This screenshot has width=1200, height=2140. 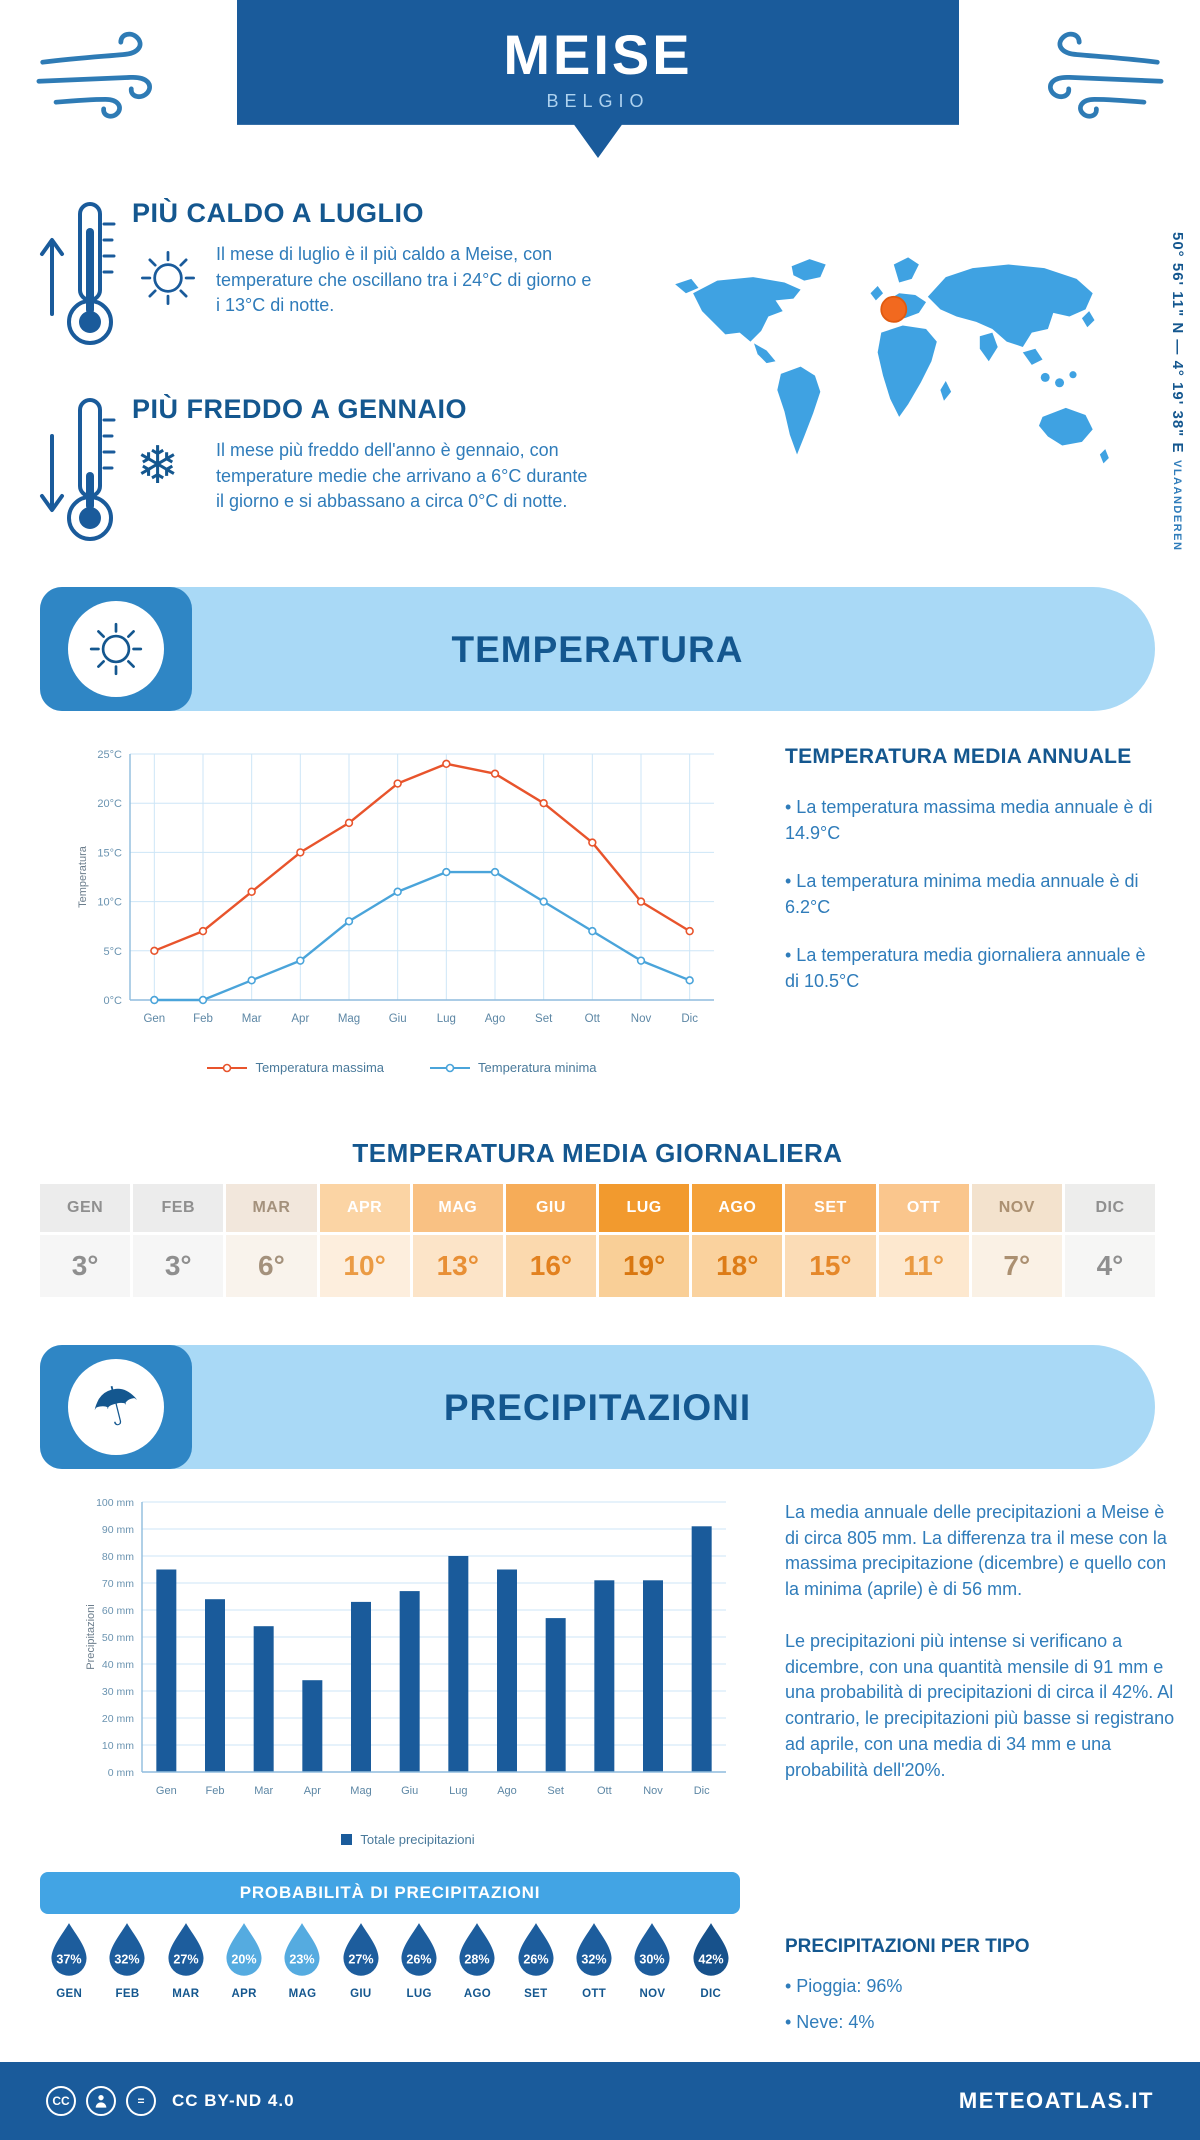 What do you see at coordinates (109, 804) in the screenshot?
I see `svg-text: 20°C` at bounding box center [109, 804].